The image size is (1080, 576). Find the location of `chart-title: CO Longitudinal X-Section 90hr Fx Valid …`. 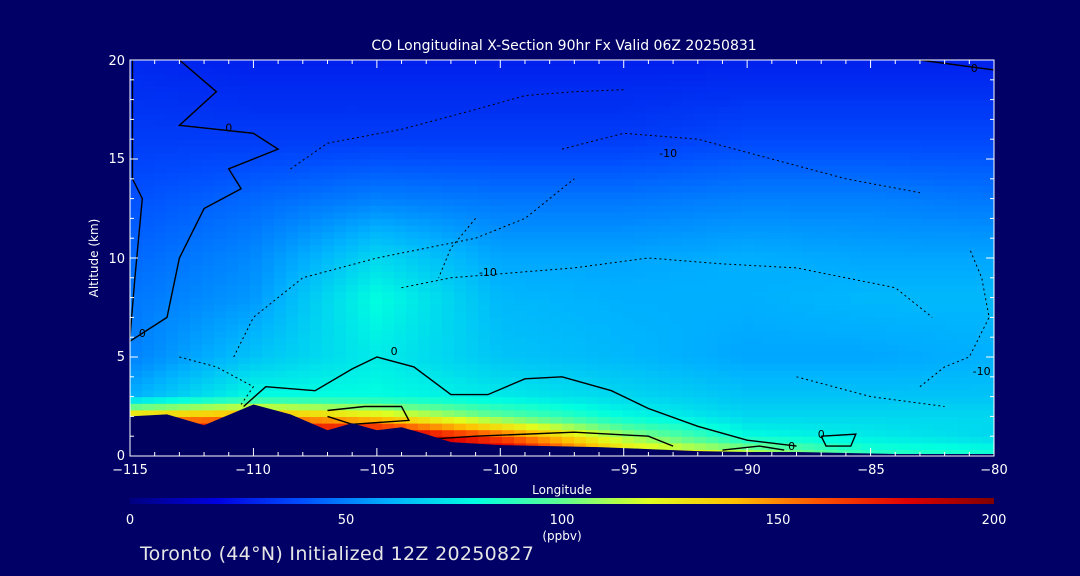

chart-title: CO Longitudinal X-Section 90hr Fx Valid … is located at coordinates (563, 46).